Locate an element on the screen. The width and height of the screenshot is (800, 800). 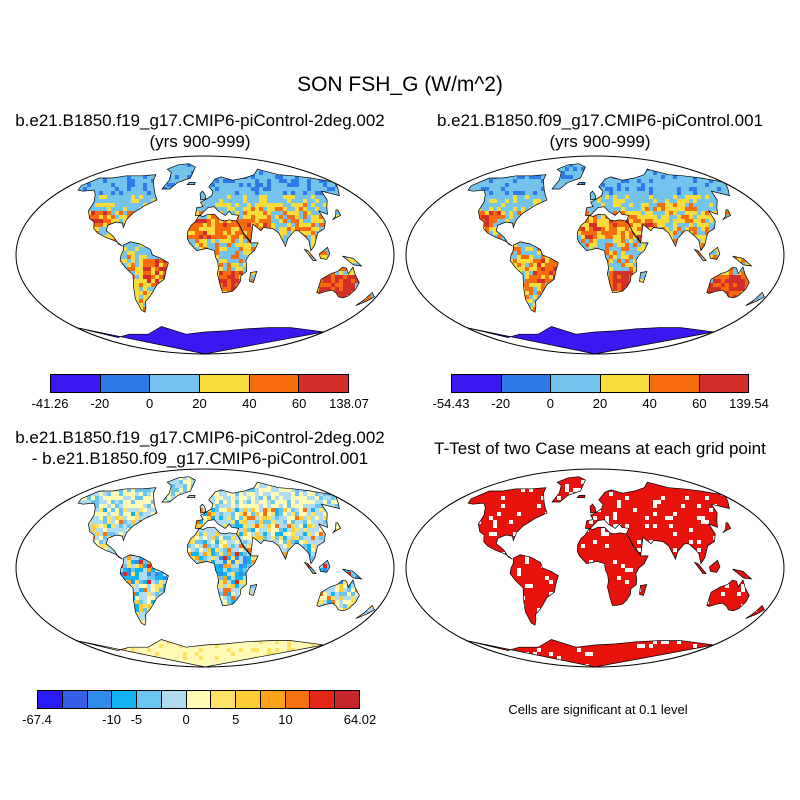
colorbar-difference: -67.4 -10 -5 0 5 10 64.02 is located at coordinates (199, 708).